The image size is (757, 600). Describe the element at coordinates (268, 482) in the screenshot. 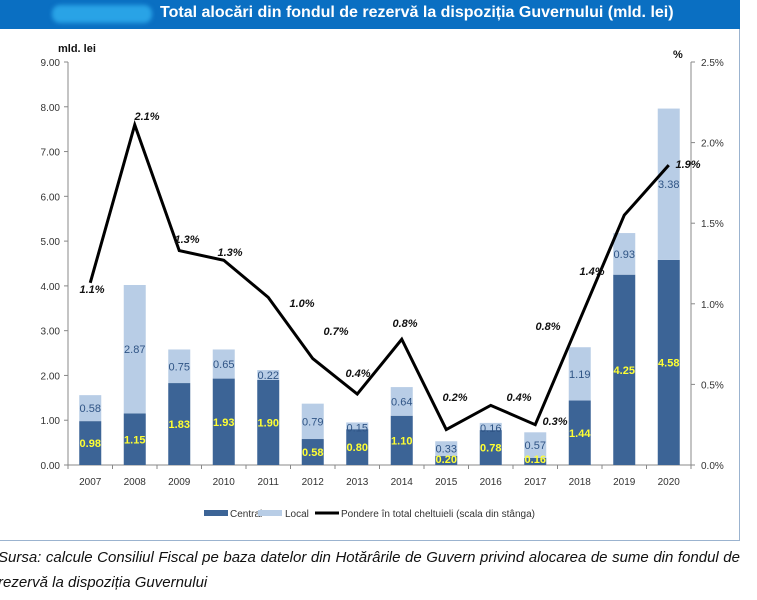

I see `x-tick-label: 2011` at that location.